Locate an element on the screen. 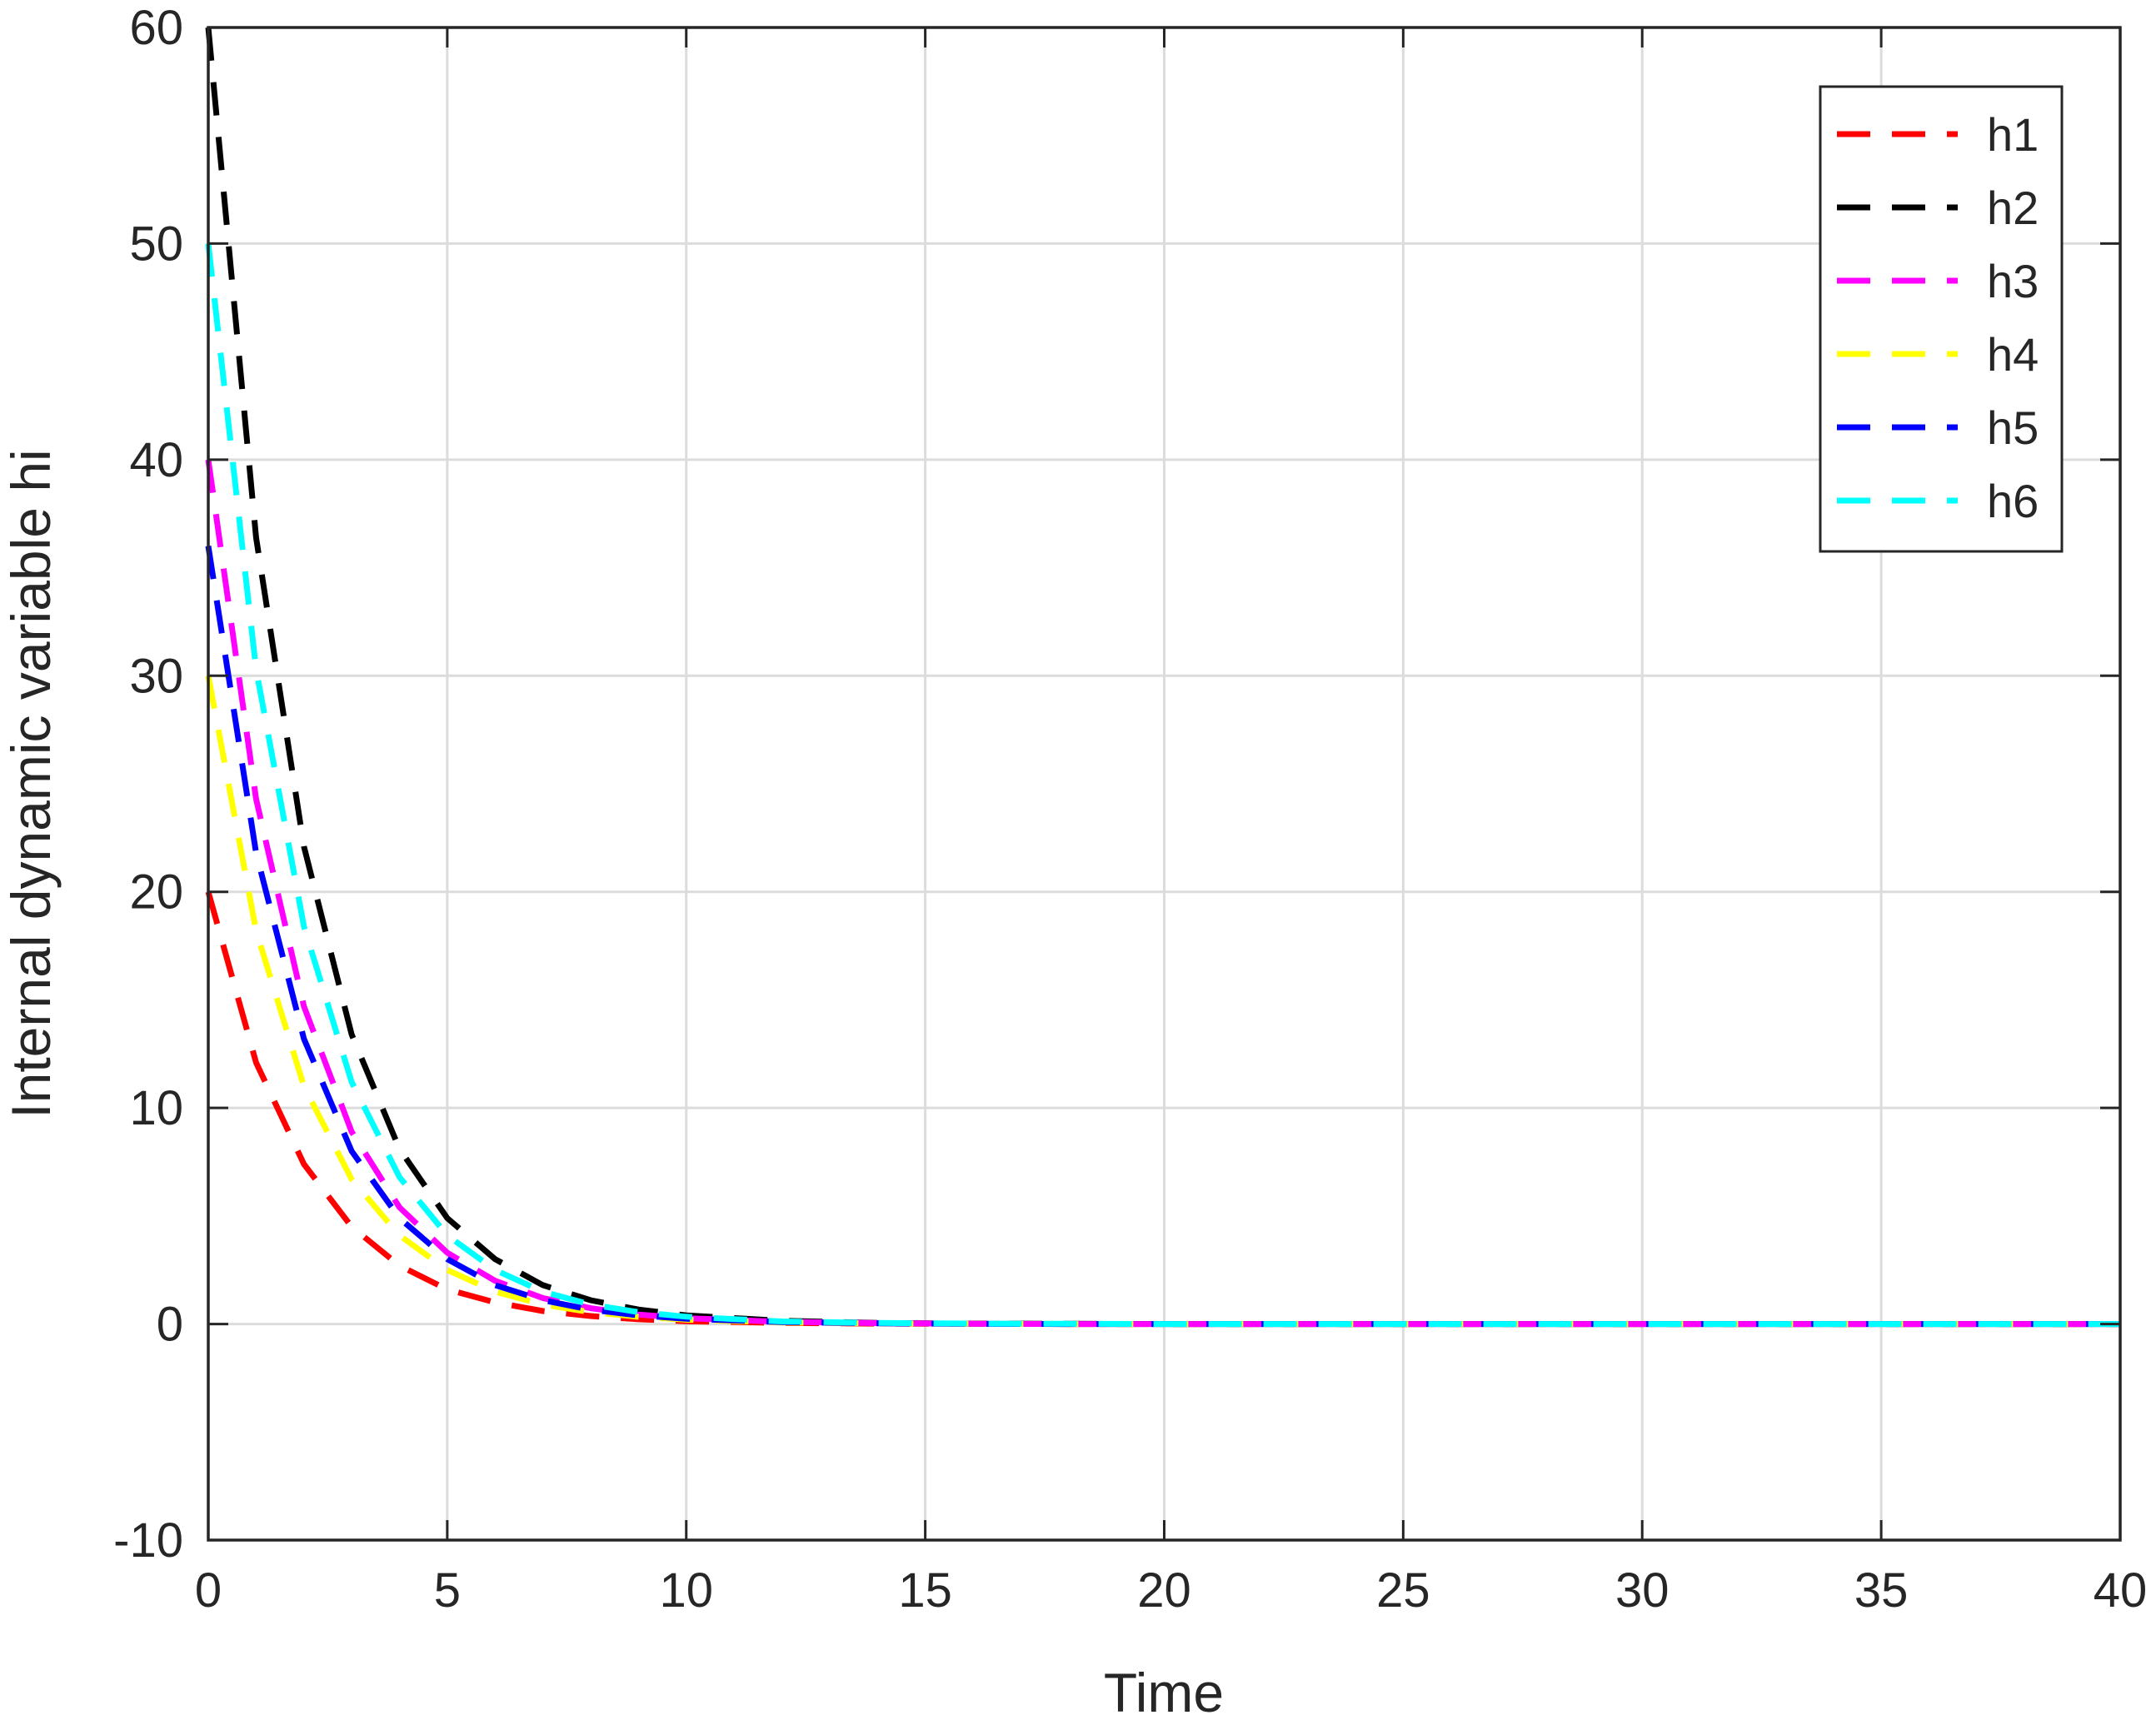 This screenshot has height=1725, width=2156. legend: h1 h2 h3 h4 h5 h6 is located at coordinates (1941, 319).